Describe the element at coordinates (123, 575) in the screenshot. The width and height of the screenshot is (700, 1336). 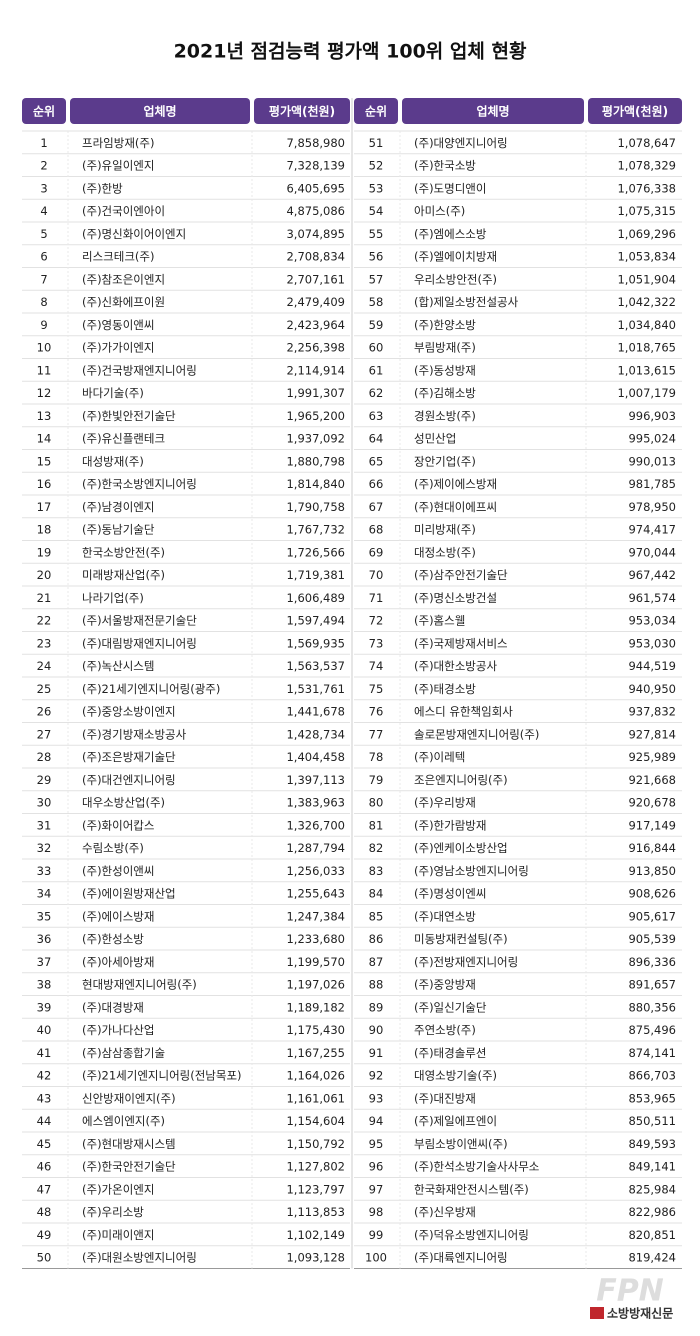
I see `company-name: 미래방재산업(주)` at that location.